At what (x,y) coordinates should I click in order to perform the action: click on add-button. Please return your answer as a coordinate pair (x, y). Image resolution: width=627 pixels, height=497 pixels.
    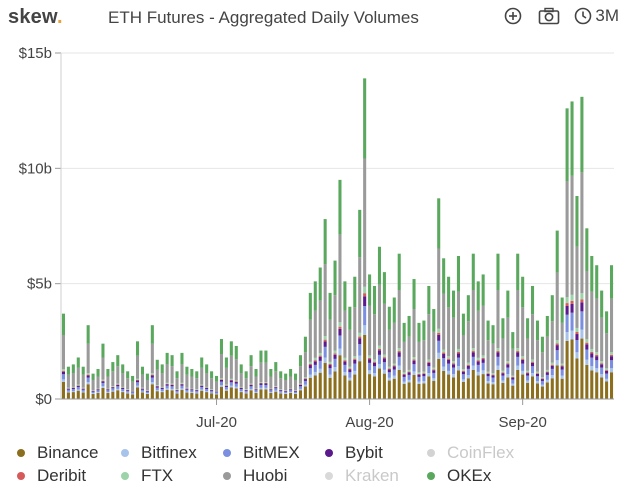
    Looking at the image, I should click on (513, 16).